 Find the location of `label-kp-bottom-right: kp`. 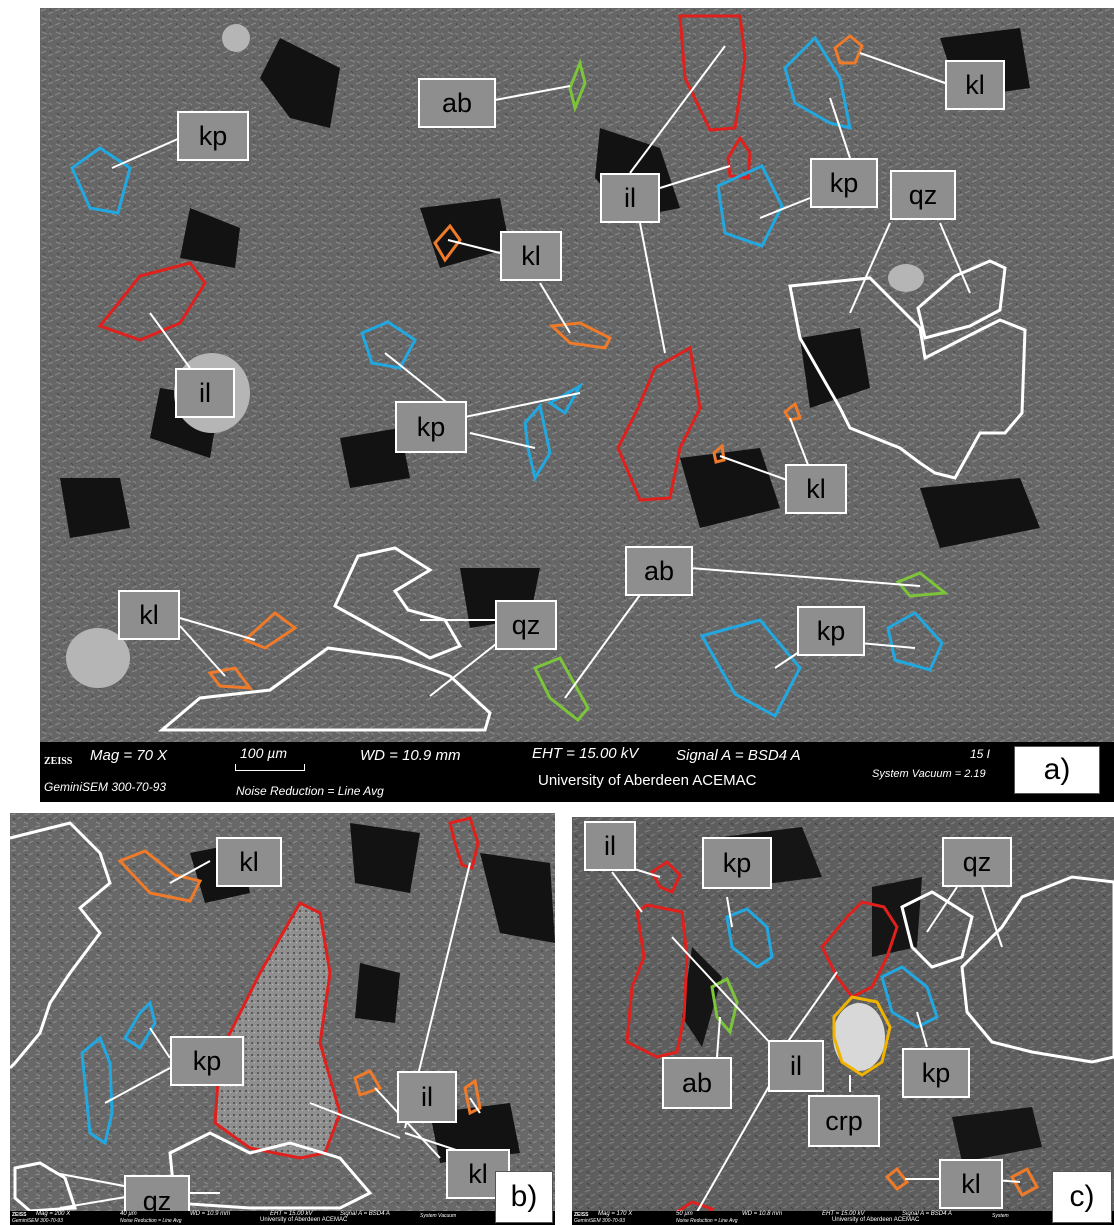

label-kp-bottom-right: kp is located at coordinates (831, 631).